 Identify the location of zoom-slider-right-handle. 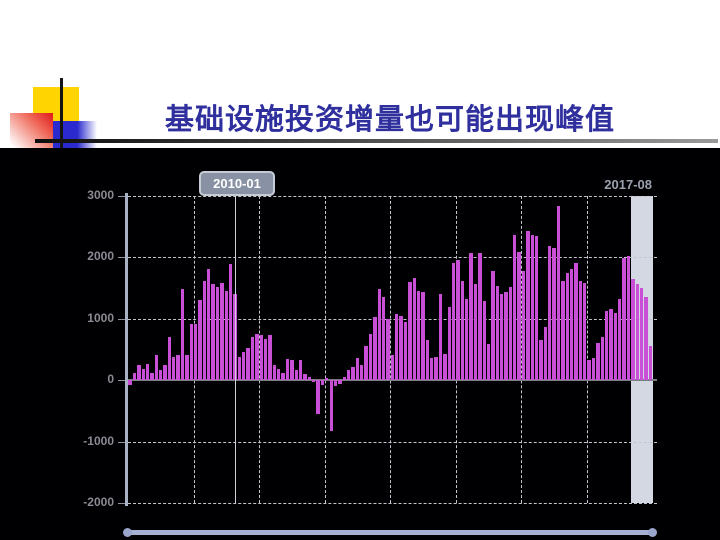
(652, 532).